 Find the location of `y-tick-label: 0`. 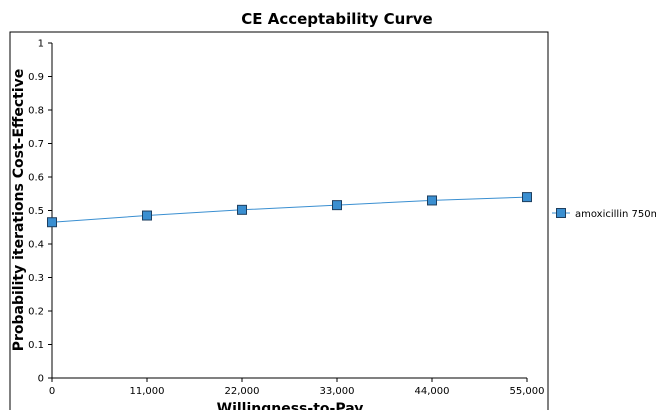

y-tick-label: 0 is located at coordinates (41, 379).